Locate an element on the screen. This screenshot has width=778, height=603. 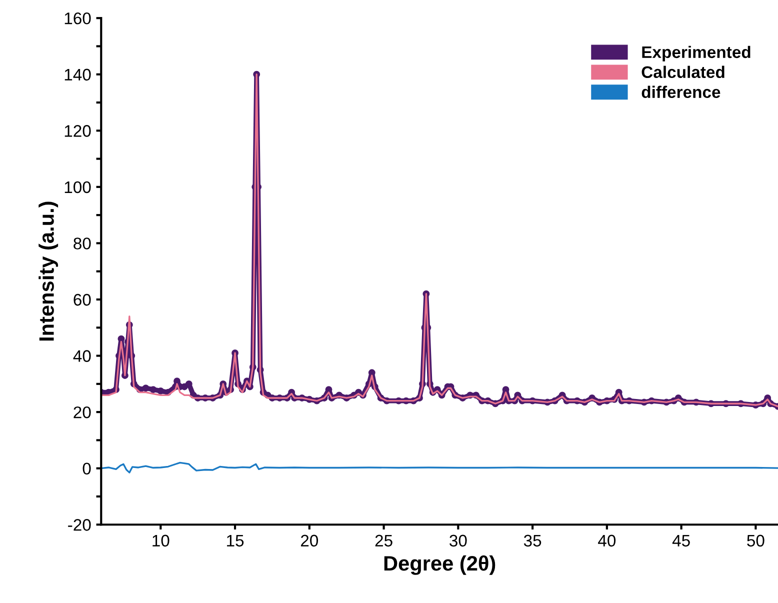
legend-label: difference is located at coordinates (681, 92).